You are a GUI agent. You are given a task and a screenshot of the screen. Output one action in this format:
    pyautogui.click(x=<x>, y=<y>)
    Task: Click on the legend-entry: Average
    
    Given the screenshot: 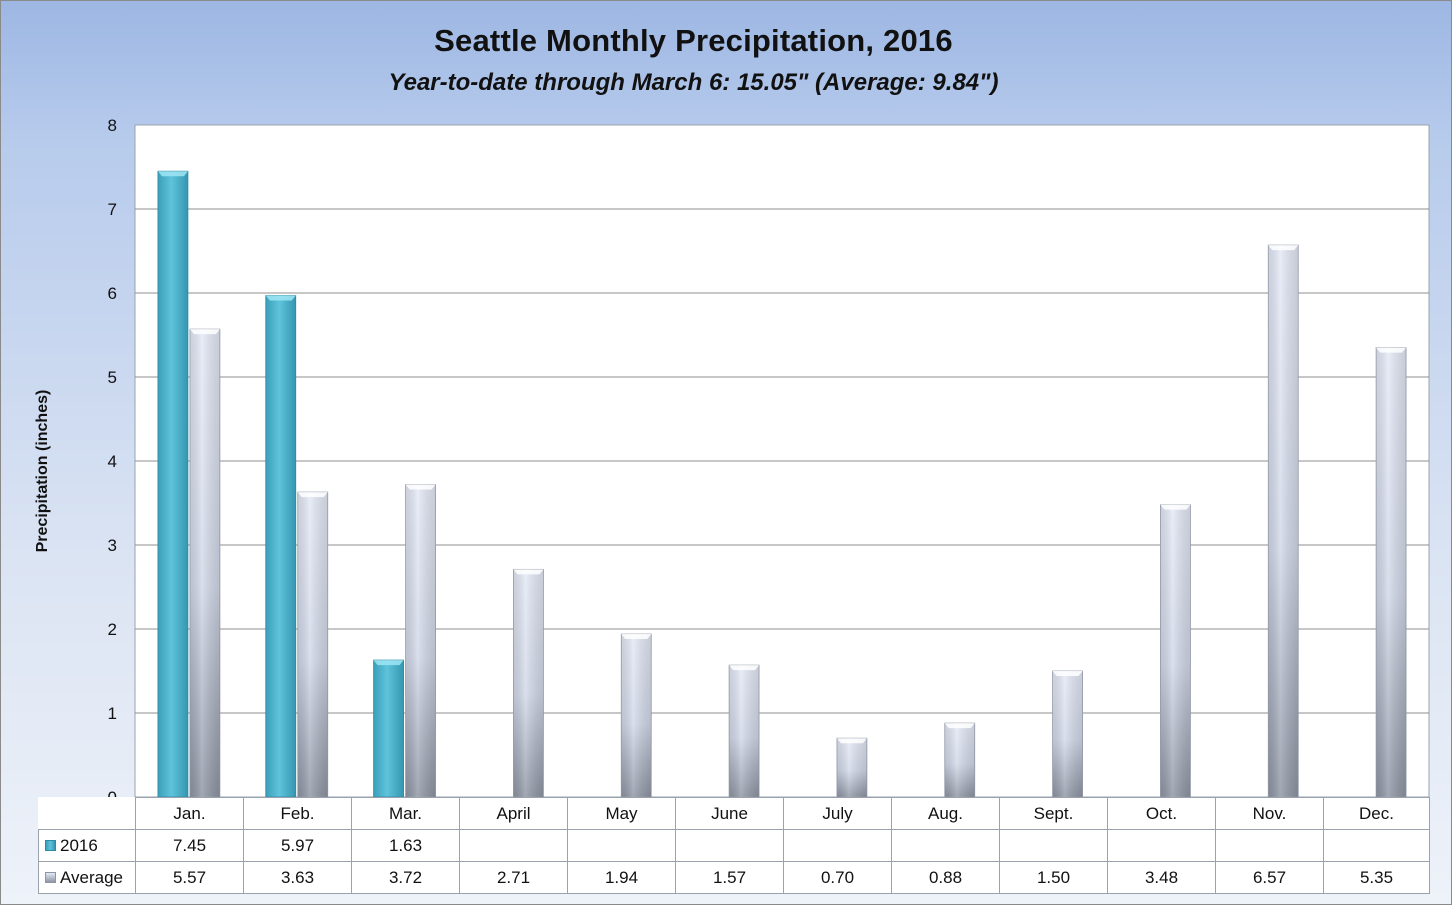 What is the action you would take?
    pyautogui.click(x=87, y=877)
    